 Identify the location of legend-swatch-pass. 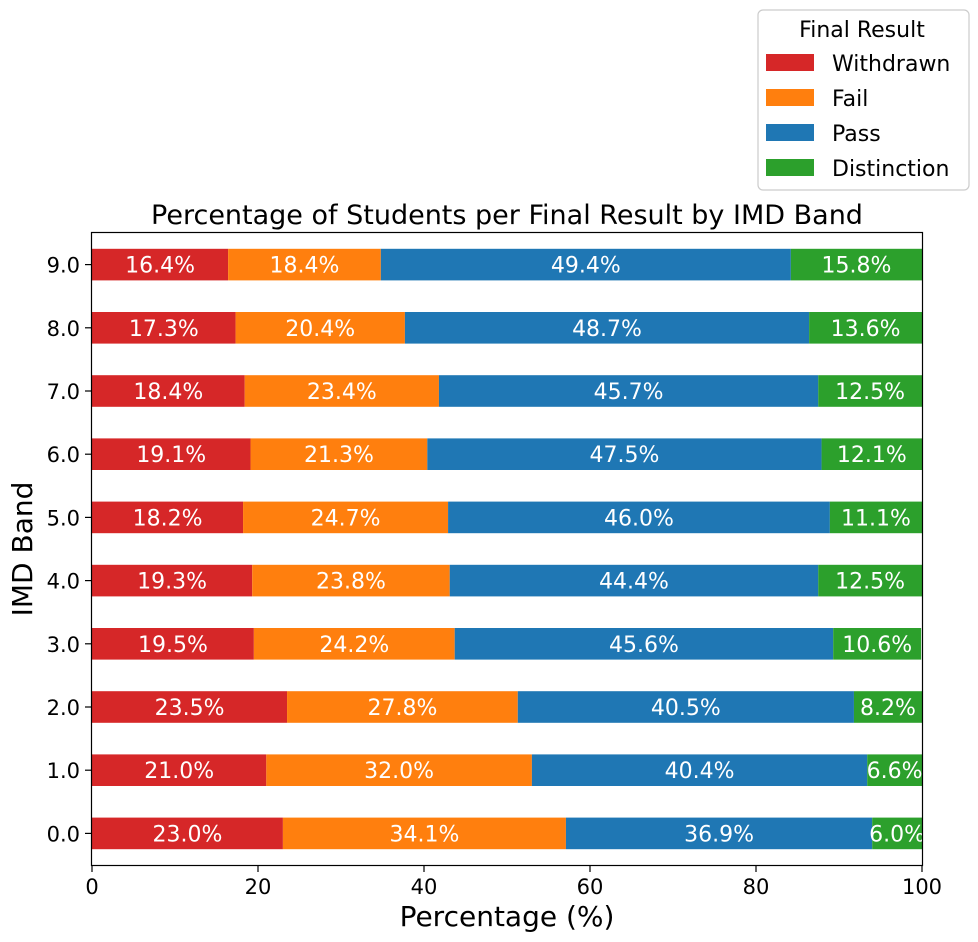
(790, 132).